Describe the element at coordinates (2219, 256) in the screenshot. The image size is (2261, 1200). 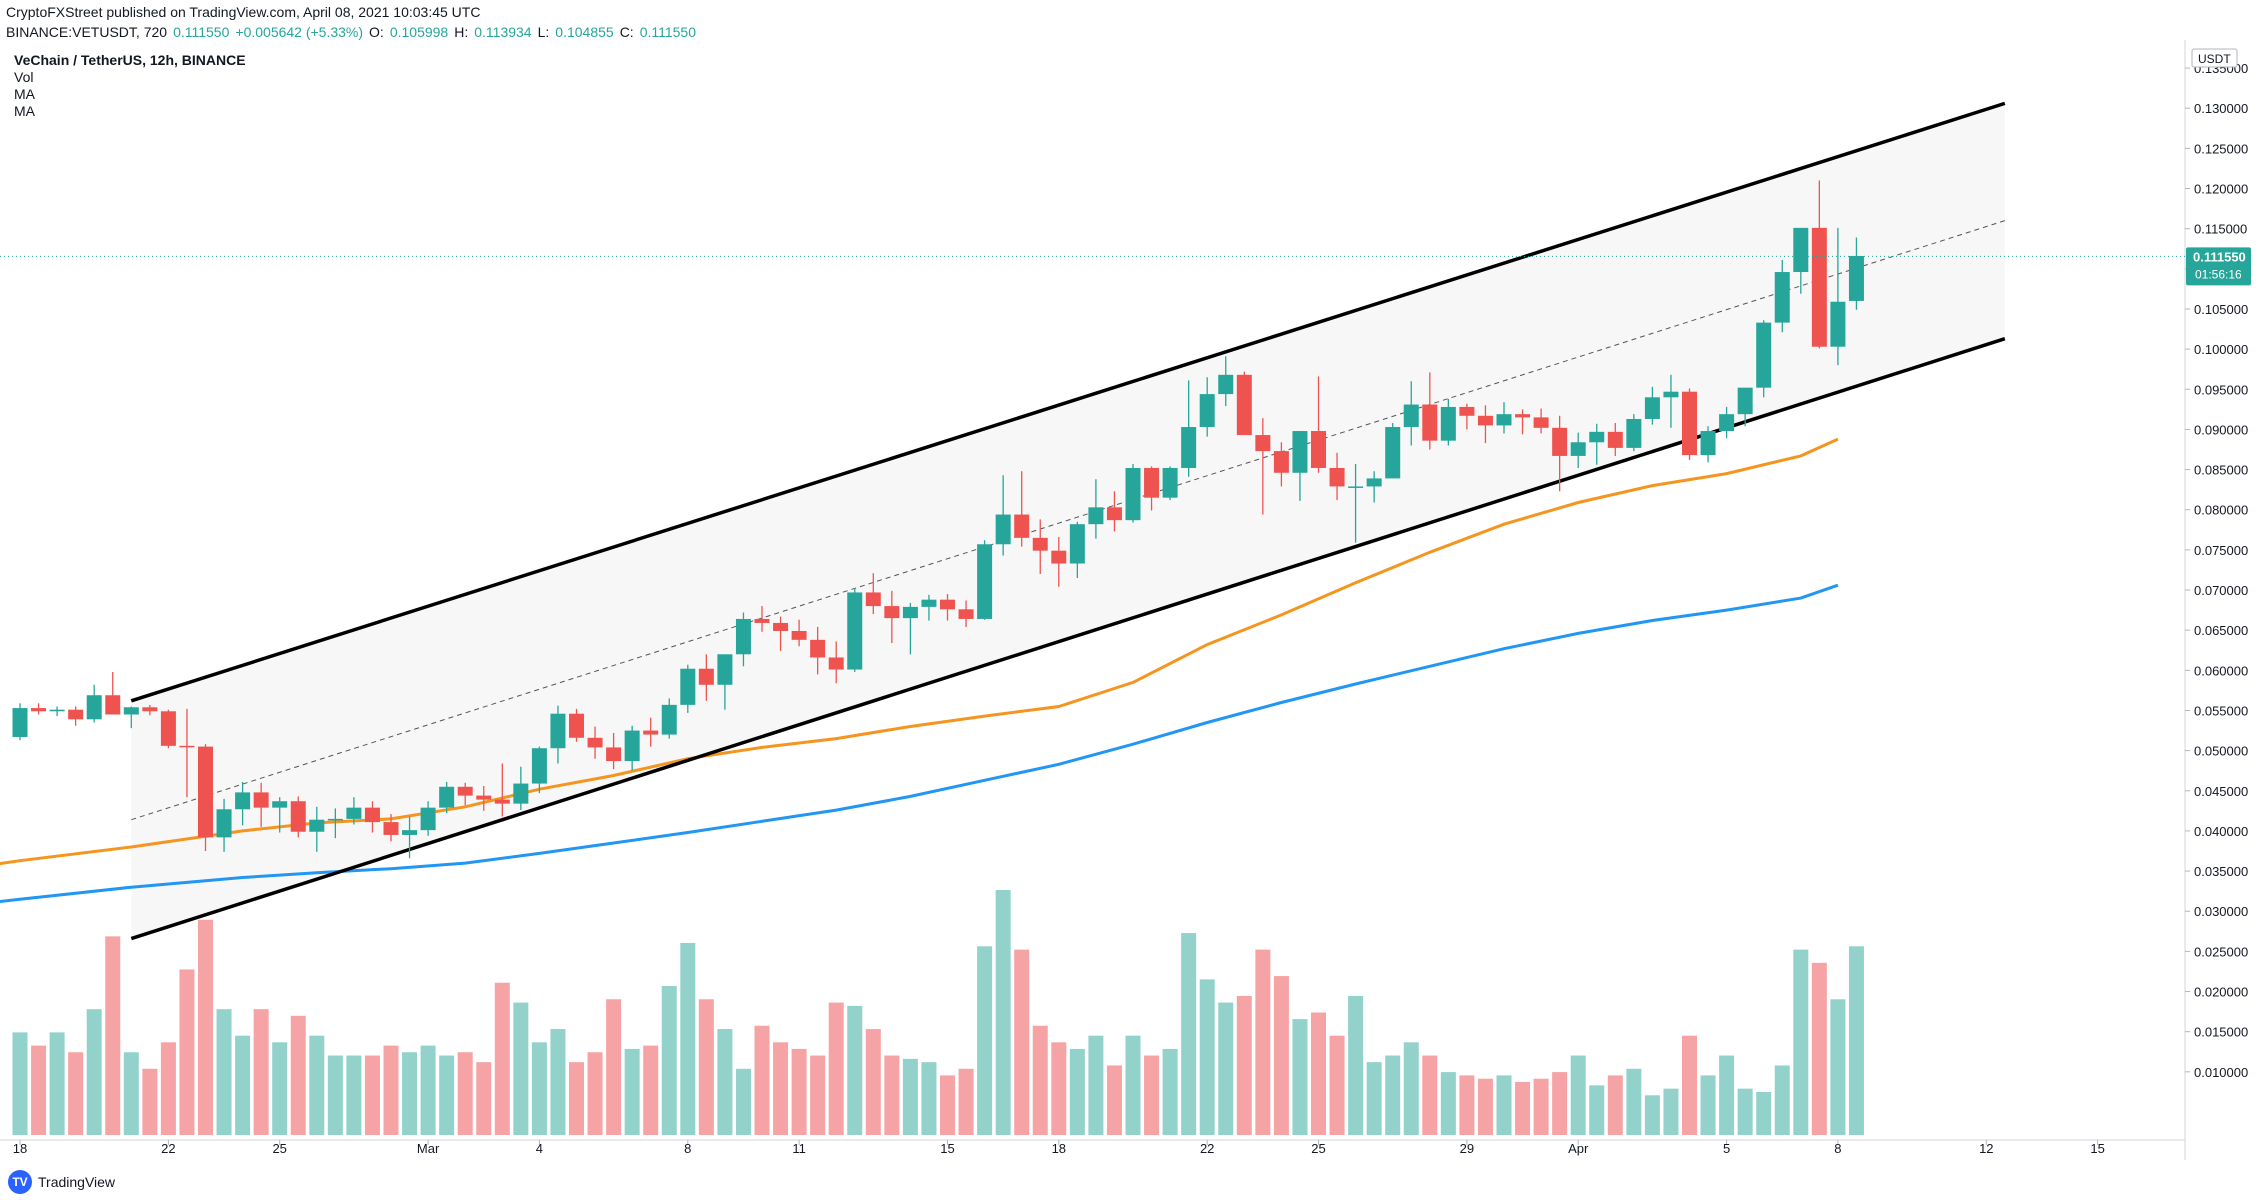
I see `last-price-value: 0.111550` at that location.